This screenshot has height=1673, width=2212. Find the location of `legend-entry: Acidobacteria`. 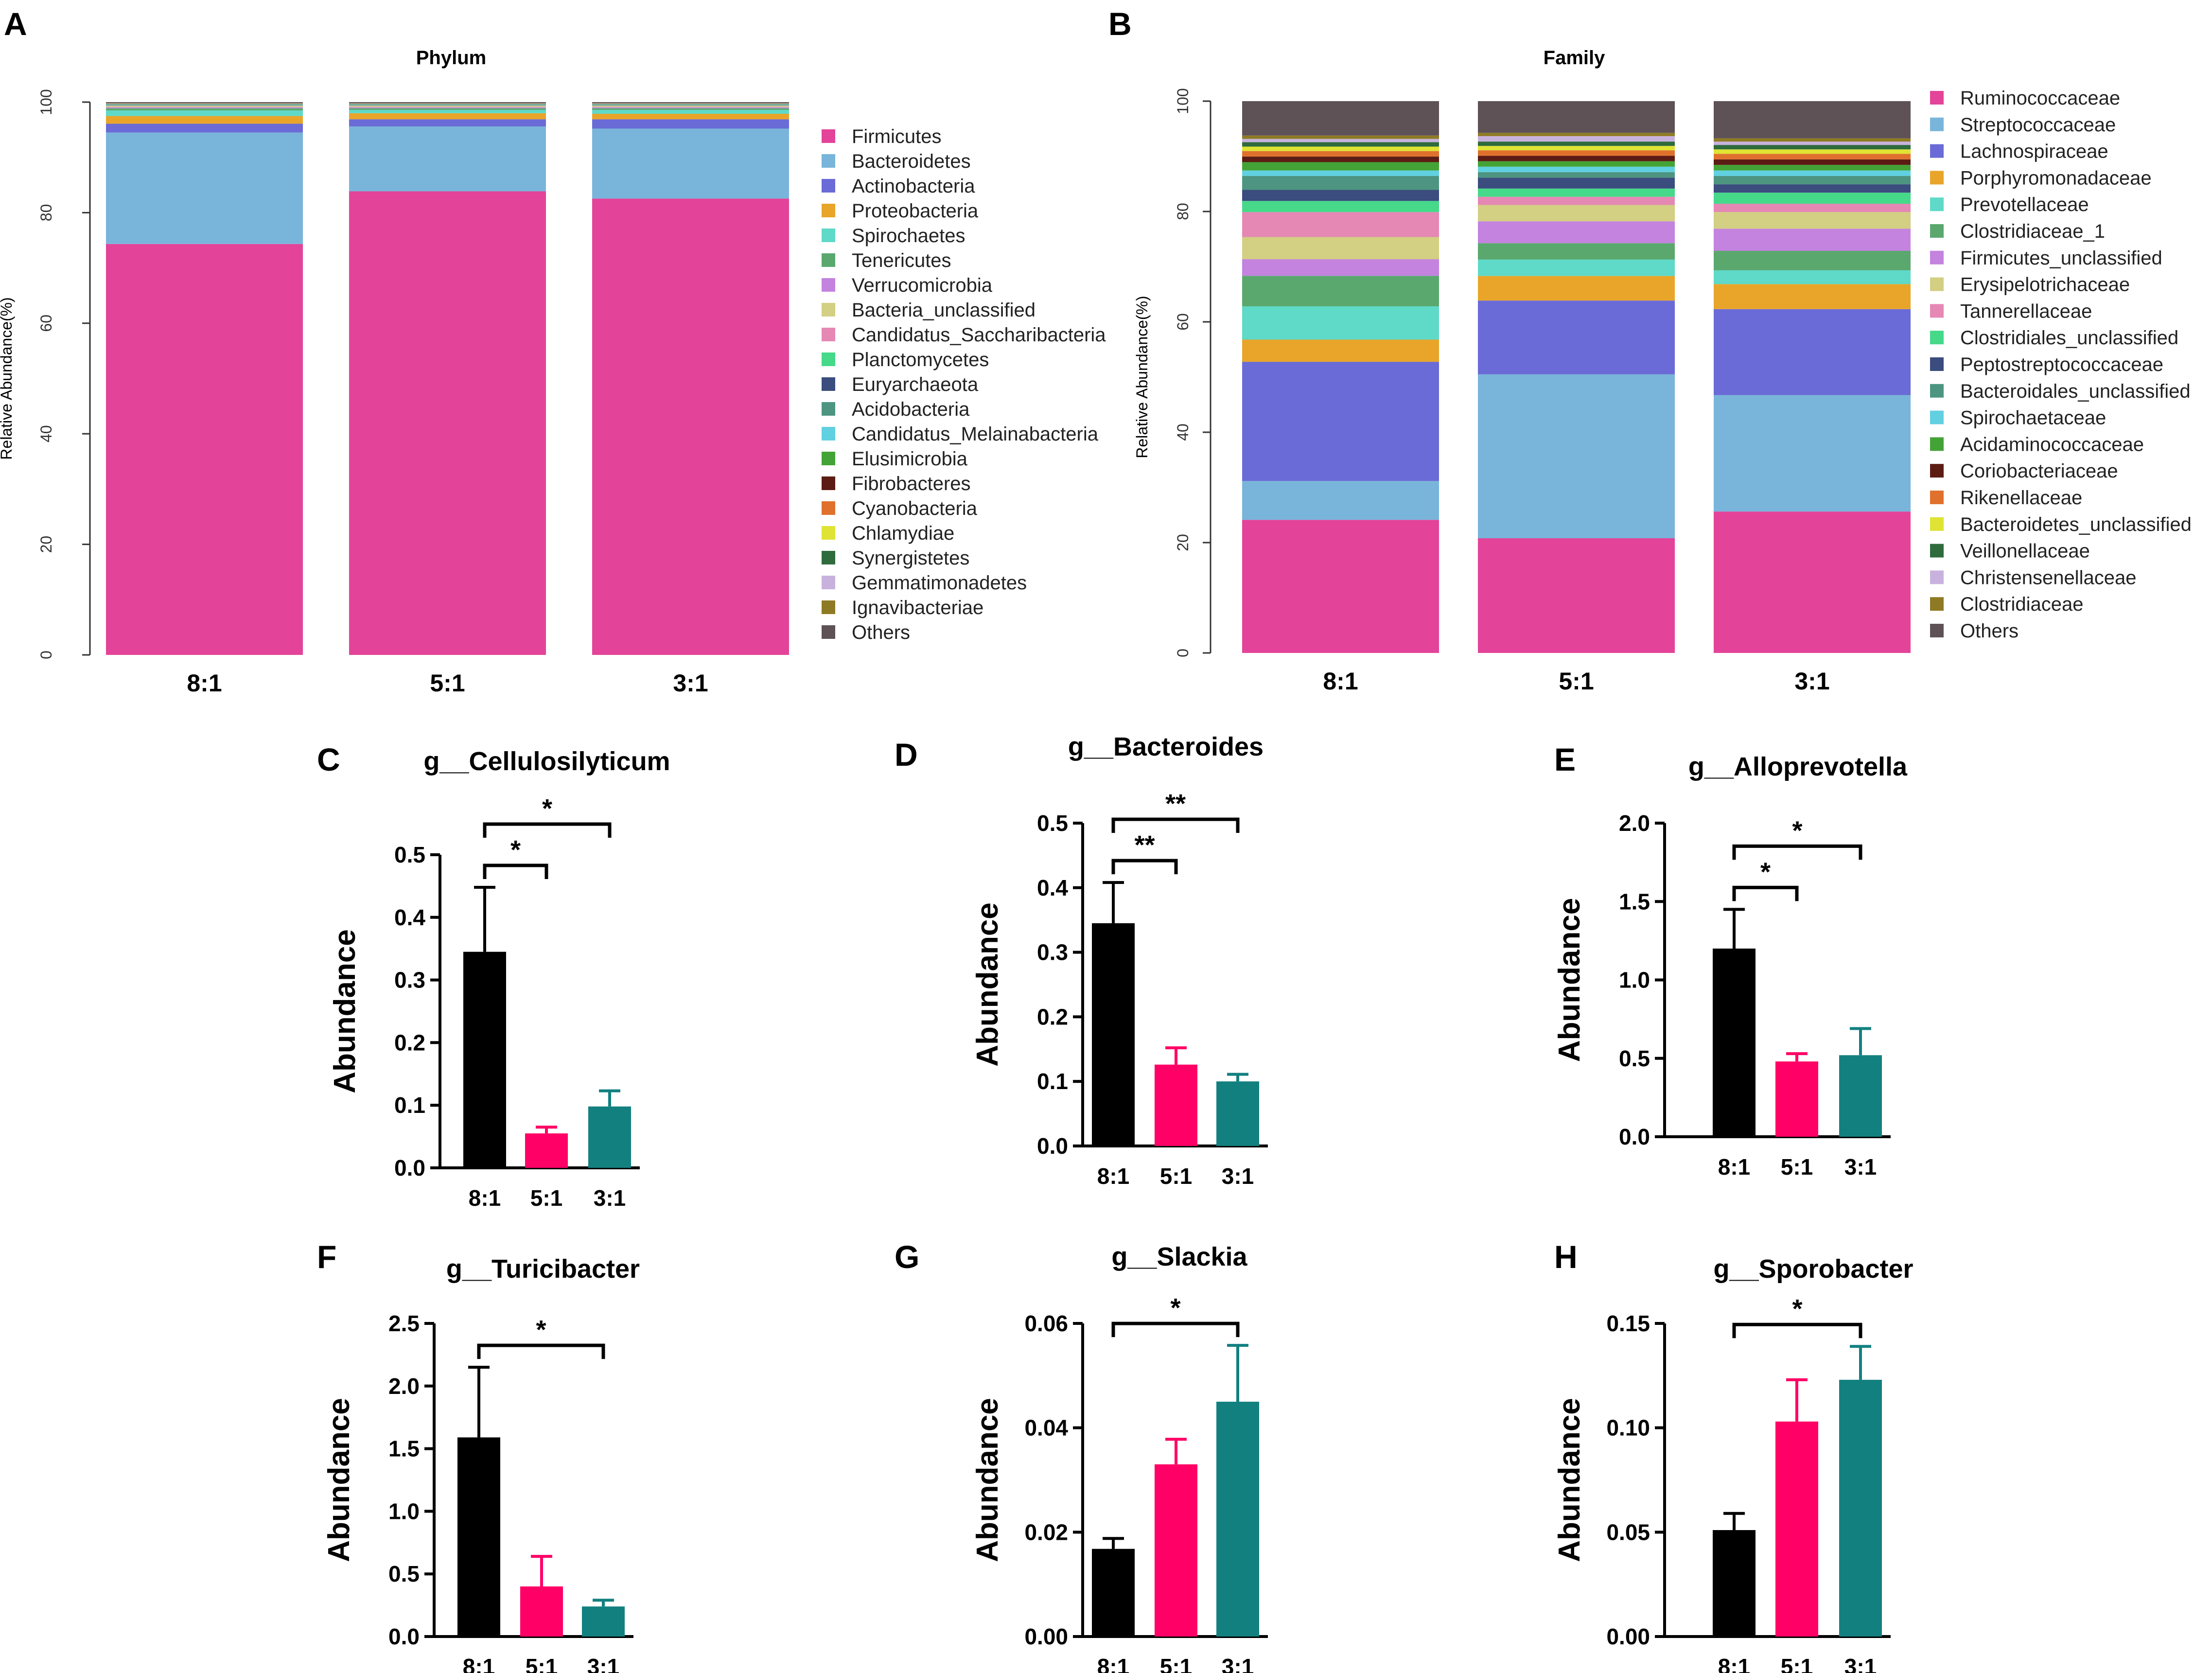

legend-entry: Acidobacteria is located at coordinates (911, 409).